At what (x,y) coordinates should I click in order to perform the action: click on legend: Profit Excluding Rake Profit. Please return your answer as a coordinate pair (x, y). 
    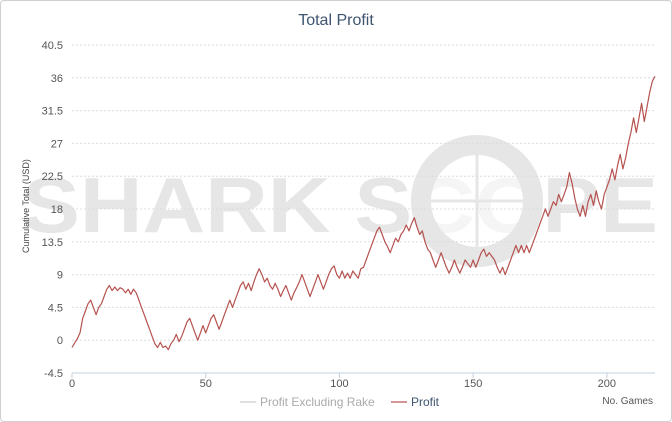
    Looking at the image, I should click on (340, 402).